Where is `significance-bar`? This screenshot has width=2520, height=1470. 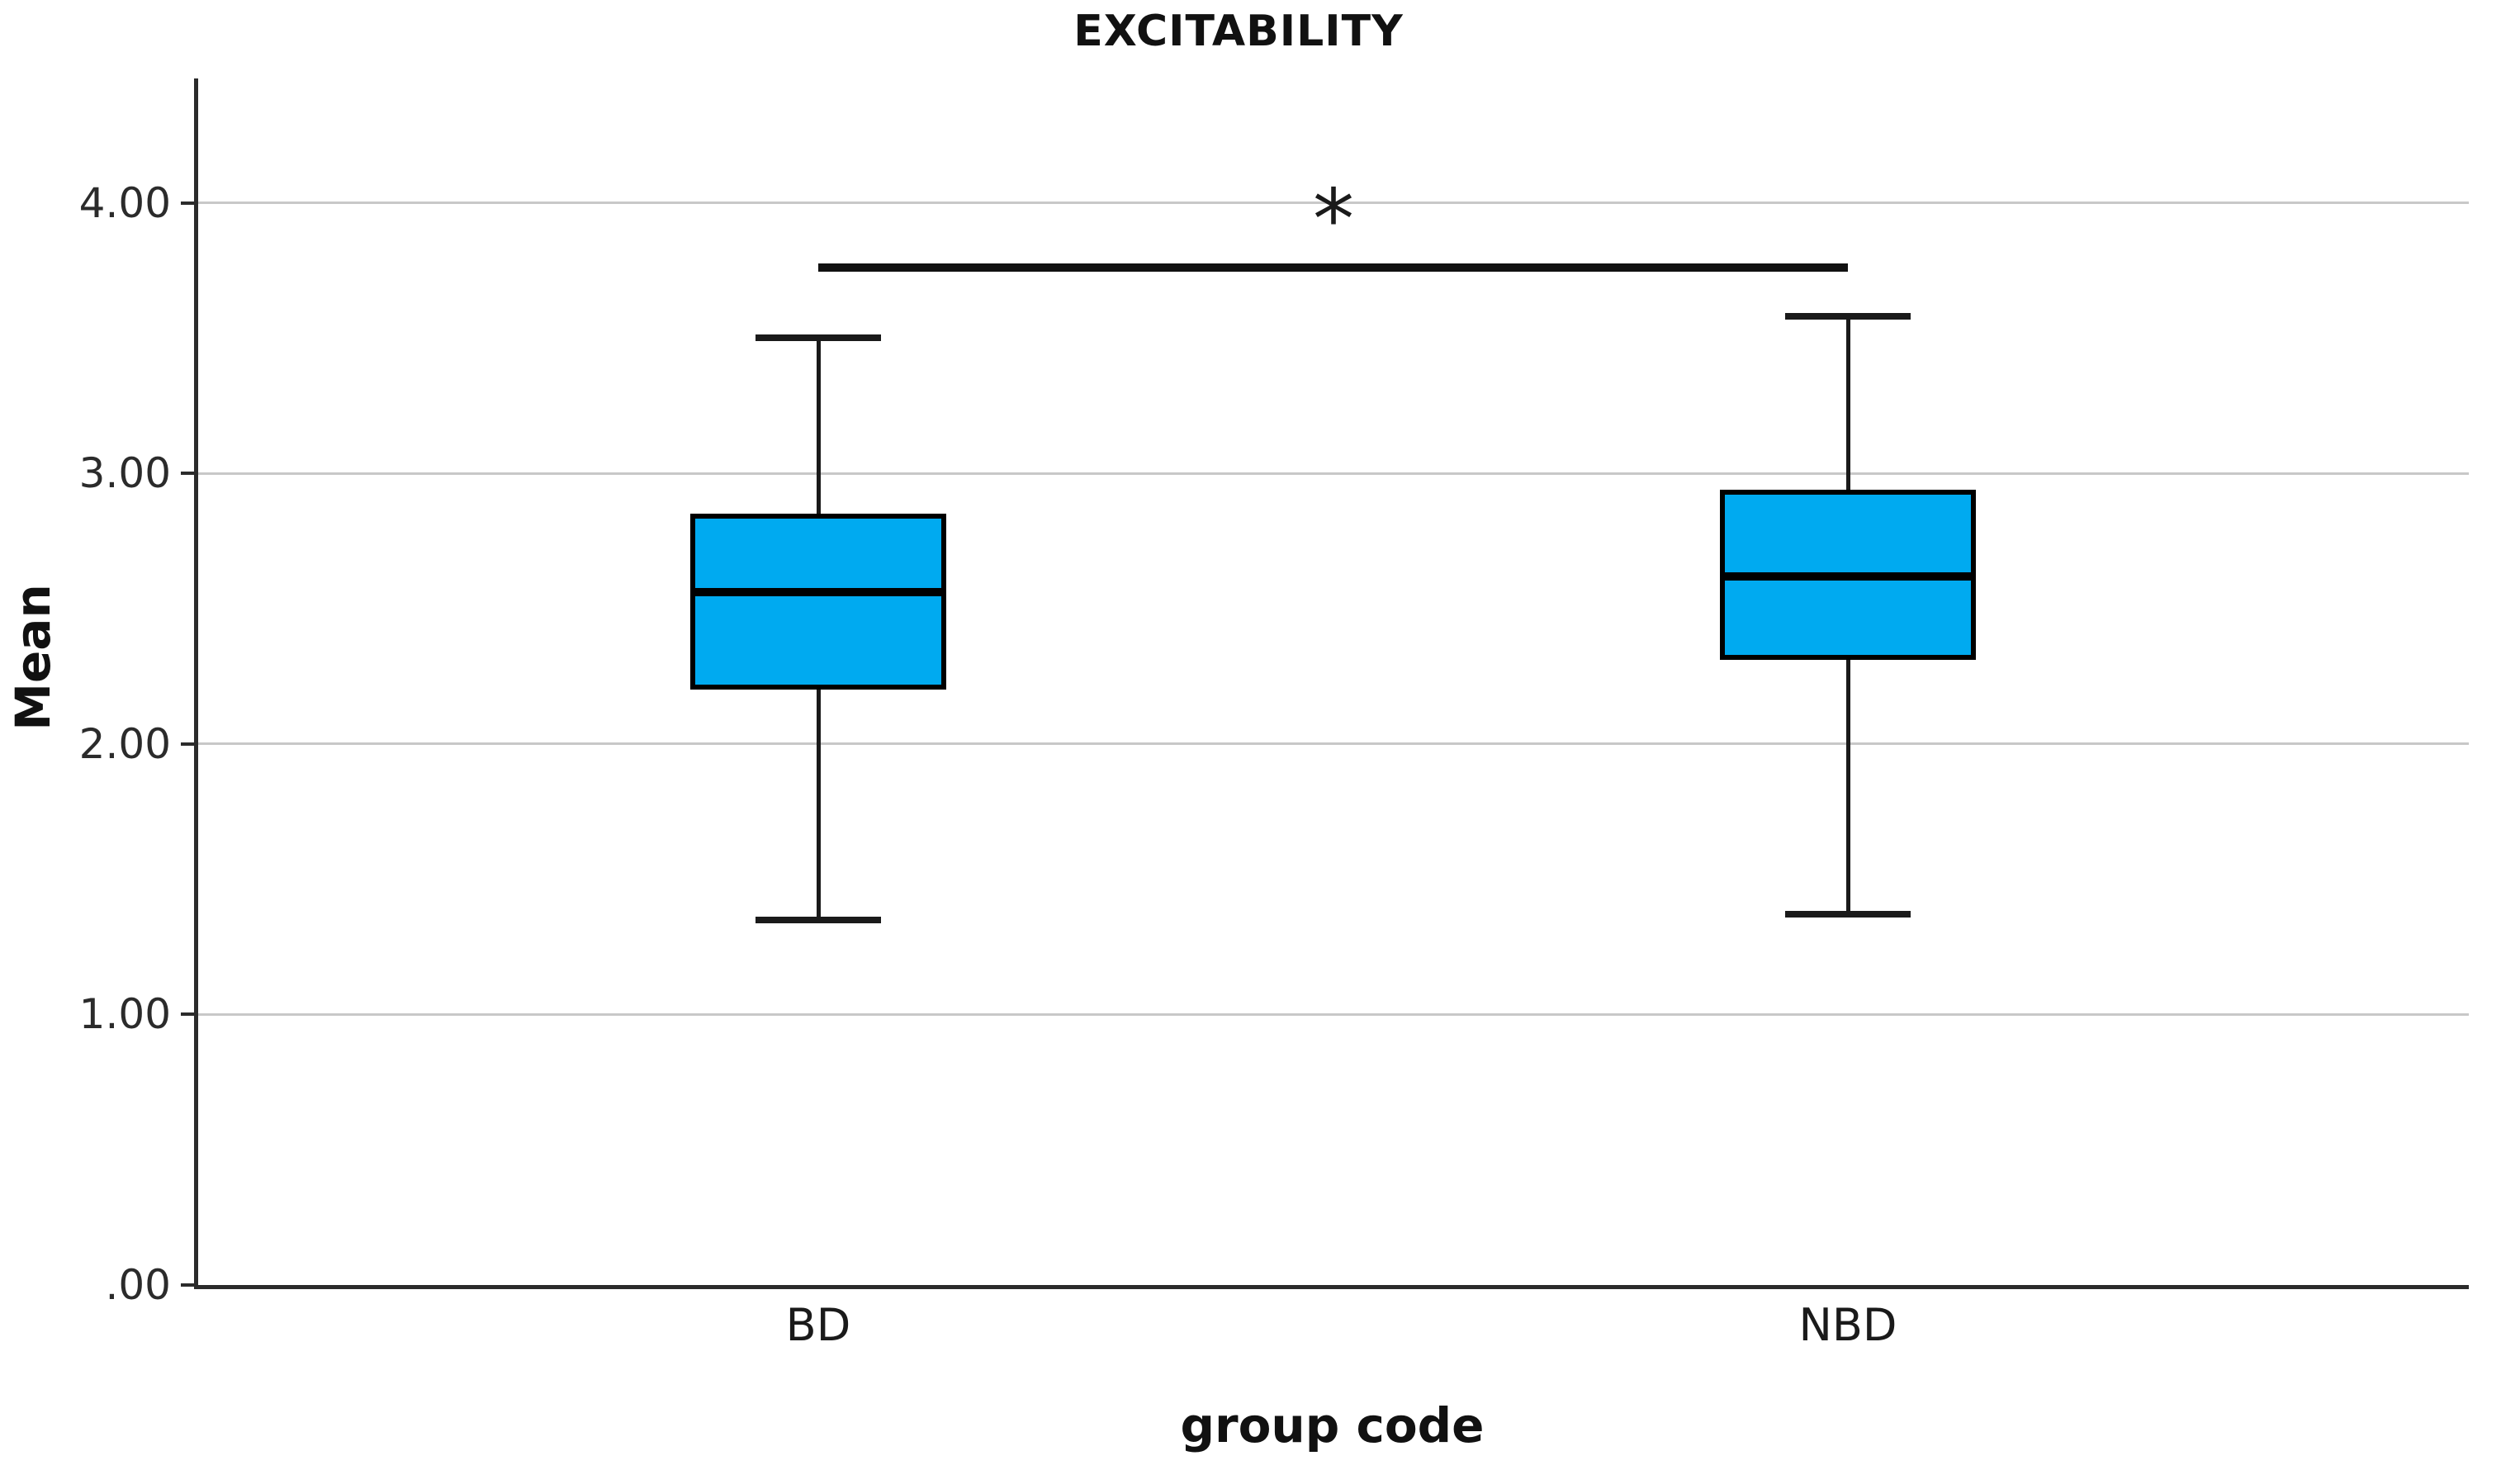 significance-bar is located at coordinates (1333, 267).